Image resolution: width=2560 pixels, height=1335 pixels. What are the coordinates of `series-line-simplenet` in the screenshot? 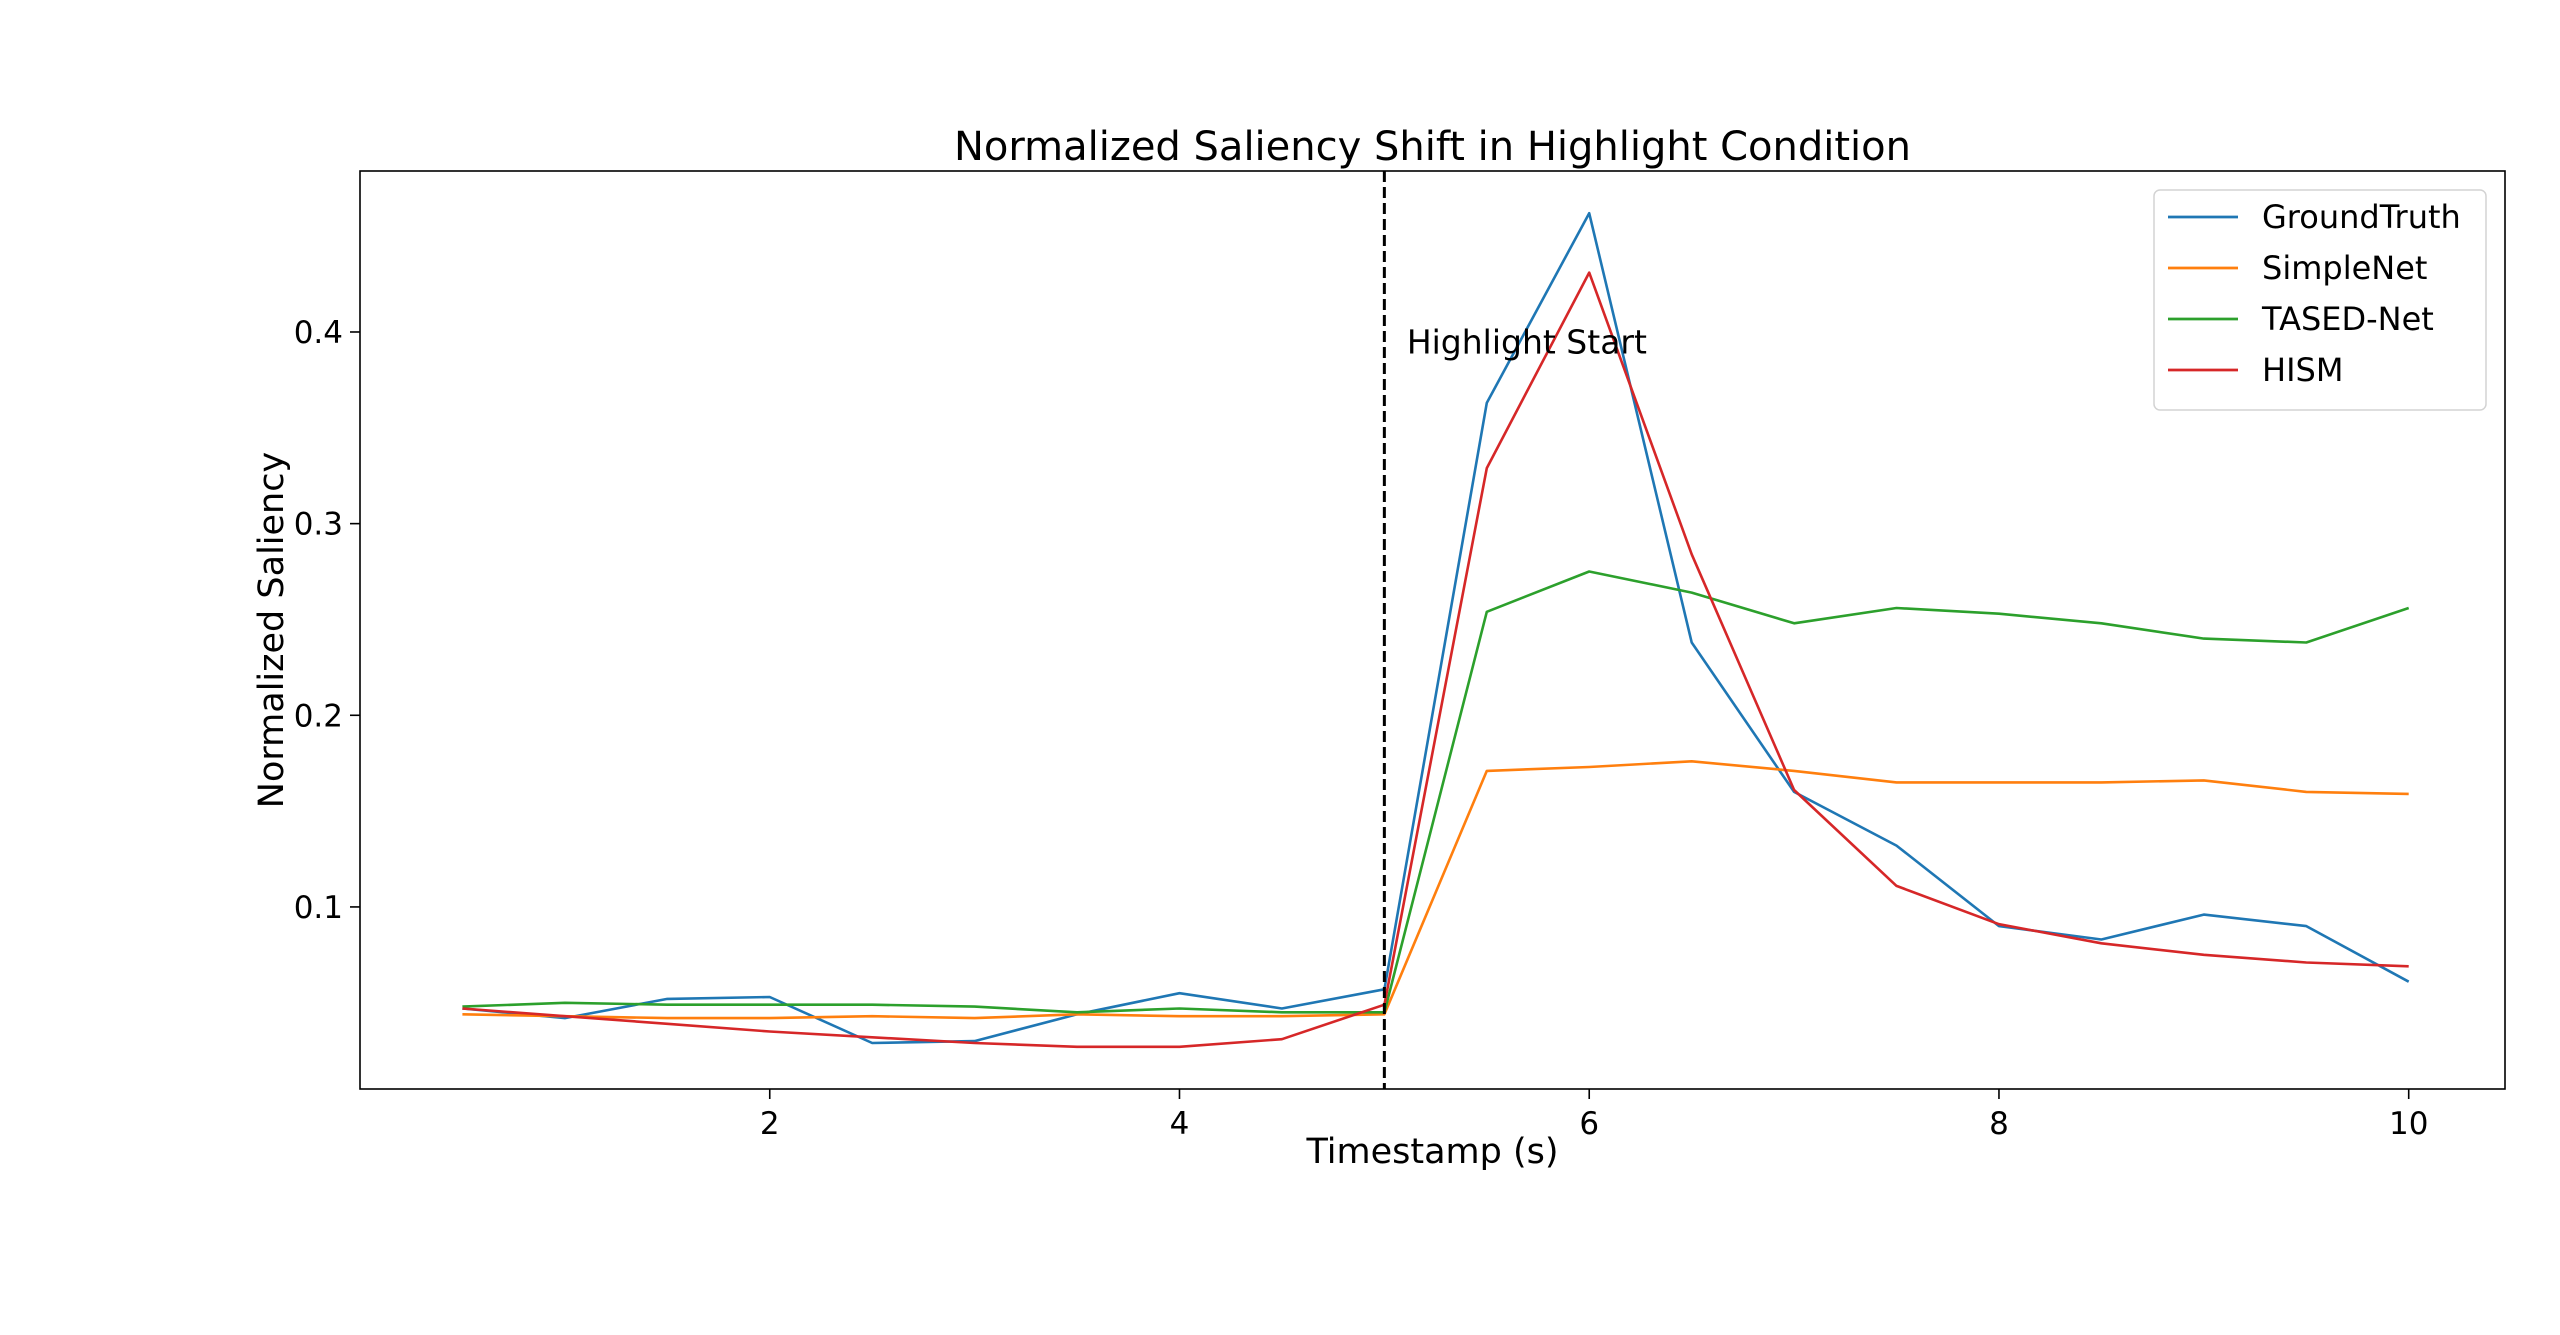 It's located at (1435, 889).